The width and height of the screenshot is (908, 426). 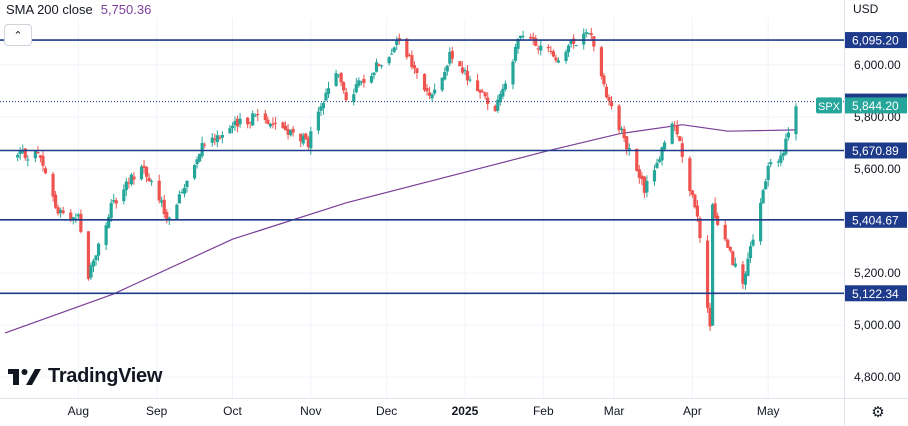 What do you see at coordinates (465, 411) in the screenshot?
I see `x-tick-label: 2025` at bounding box center [465, 411].